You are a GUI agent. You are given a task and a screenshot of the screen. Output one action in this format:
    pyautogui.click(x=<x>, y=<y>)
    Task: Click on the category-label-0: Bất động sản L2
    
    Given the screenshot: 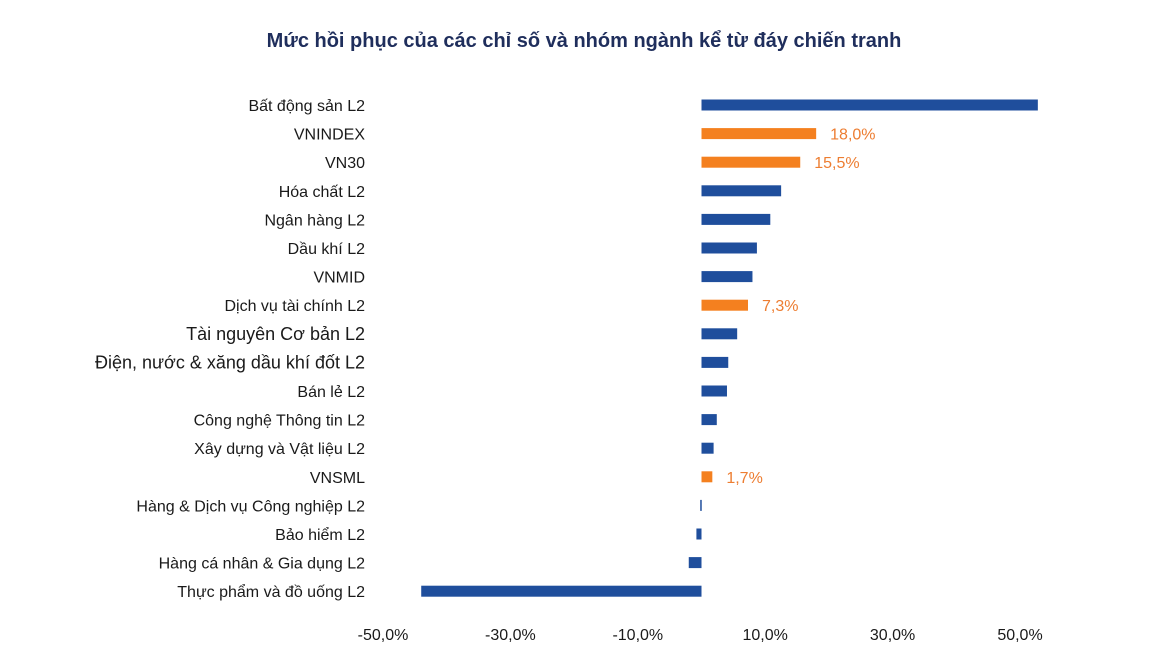 What is the action you would take?
    pyautogui.click(x=306, y=106)
    